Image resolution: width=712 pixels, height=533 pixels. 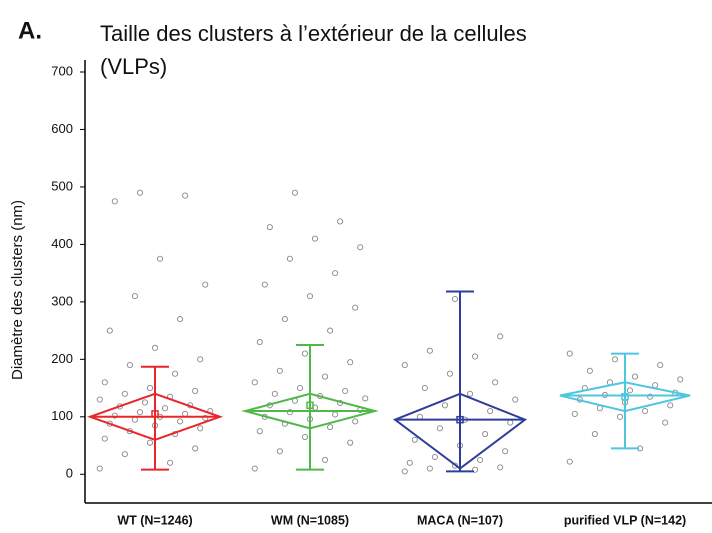 What do you see at coordinates (310, 520) in the screenshot?
I see `x-tick-label: WM (N=1085)` at bounding box center [310, 520].